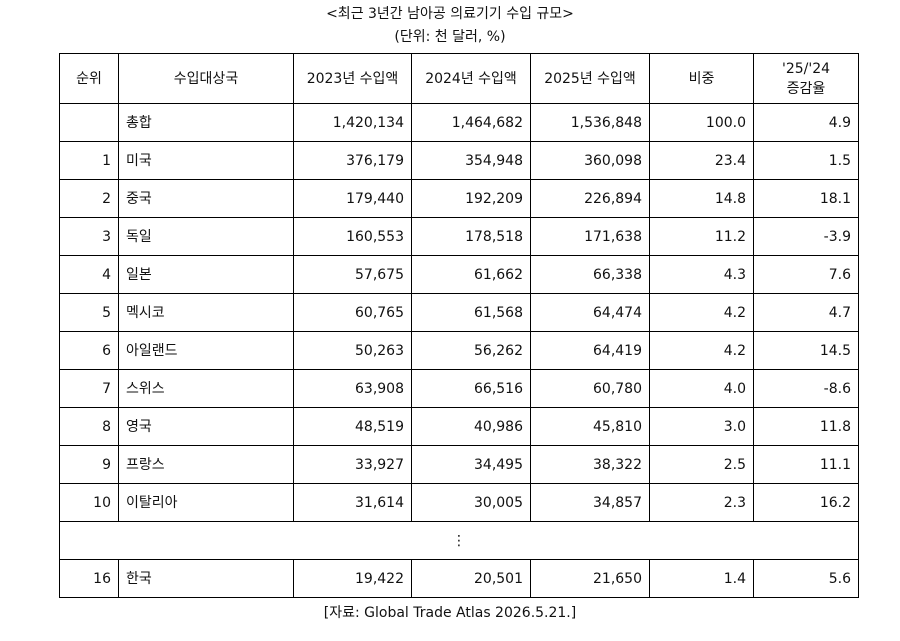 The height and width of the screenshot is (641, 900). What do you see at coordinates (352, 426) in the screenshot?
I see `cell-2023: 48,519` at bounding box center [352, 426].